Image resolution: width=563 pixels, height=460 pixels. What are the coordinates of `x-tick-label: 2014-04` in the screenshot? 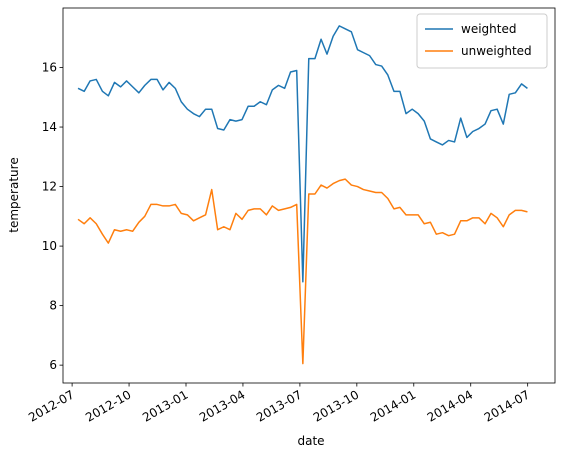 It's located at (450, 405).